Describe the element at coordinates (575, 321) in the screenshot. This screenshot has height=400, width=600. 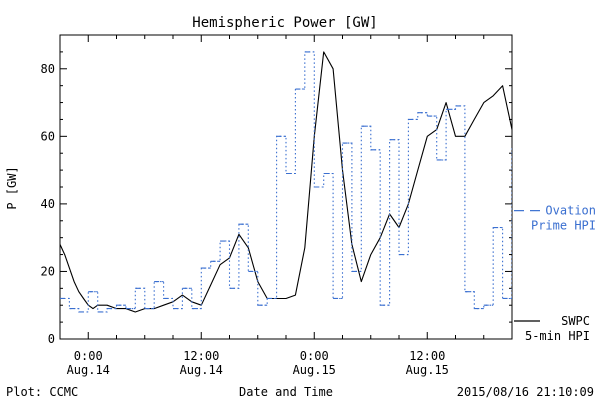
I see `legend-hpi-label: SWPC` at that location.